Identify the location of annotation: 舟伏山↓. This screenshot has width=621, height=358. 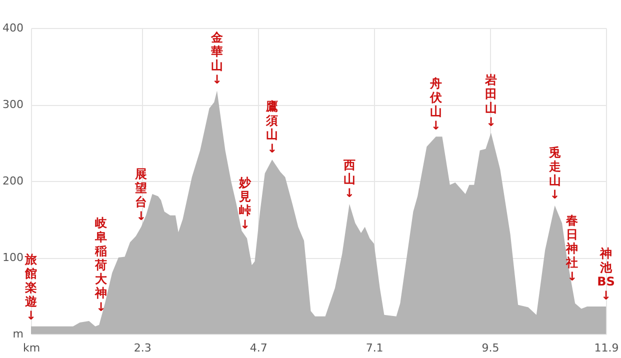
(435, 104).